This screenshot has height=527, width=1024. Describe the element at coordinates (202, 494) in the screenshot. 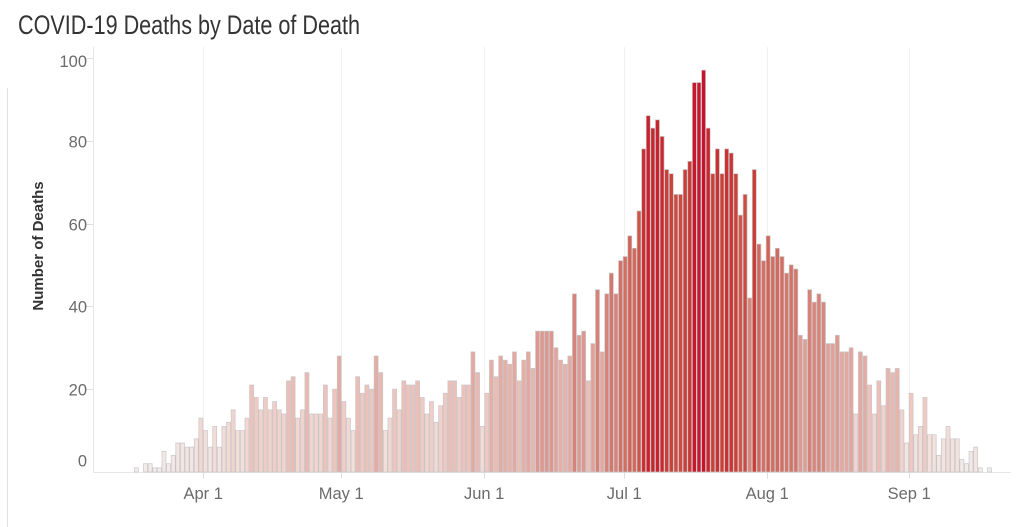

I see `svg-text: Apr 1` at that location.